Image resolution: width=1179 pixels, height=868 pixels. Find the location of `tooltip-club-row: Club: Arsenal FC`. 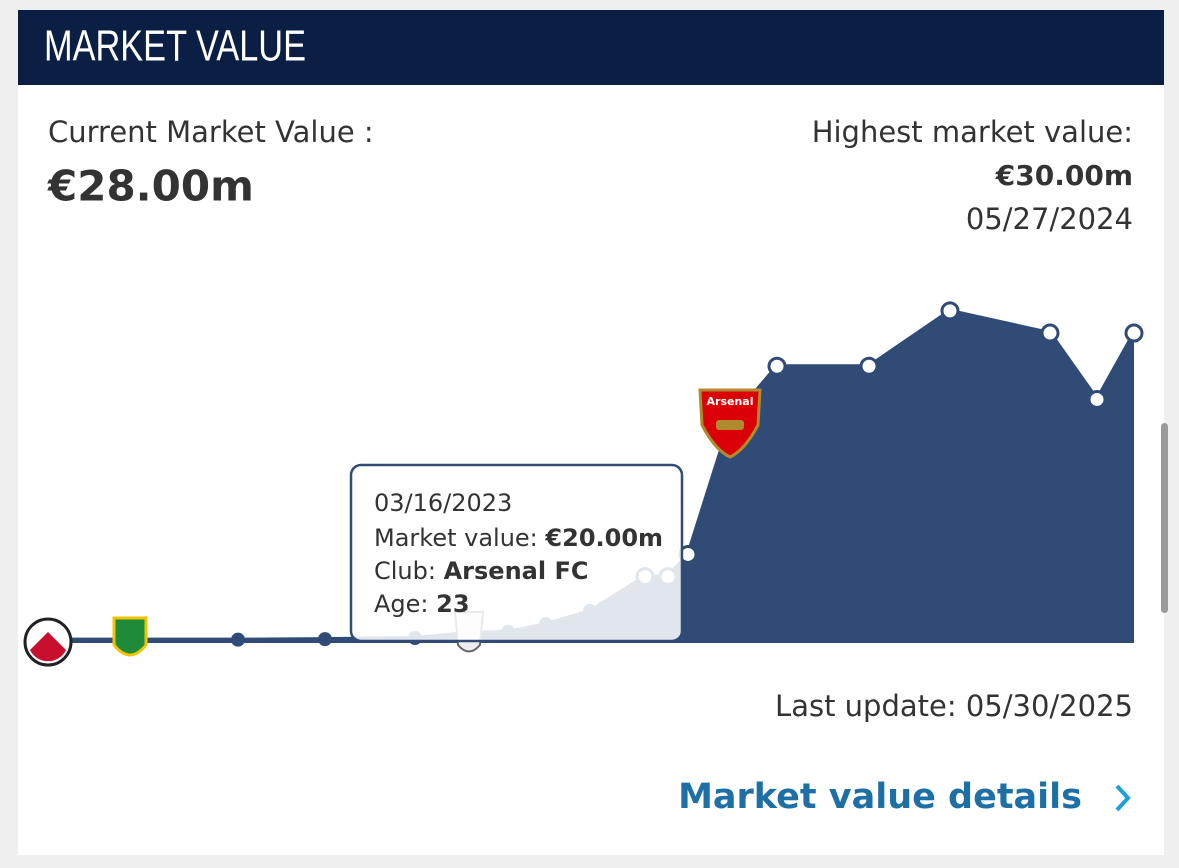

tooltip-club-row: Club: Arsenal FC is located at coordinates (481, 571).